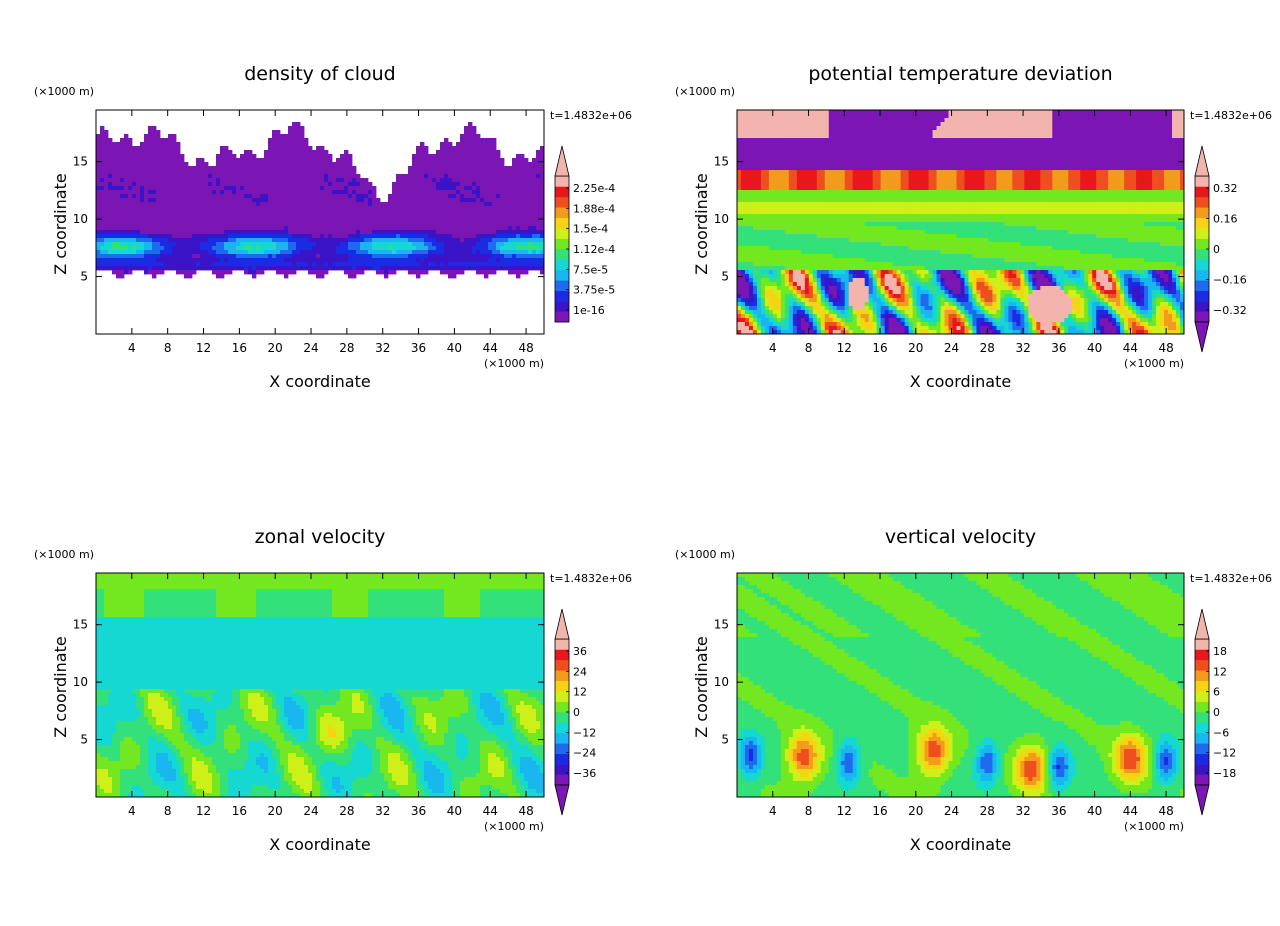 Image resolution: width=1280 pixels, height=926 pixels. I want to click on x-tick-label: 28, so click(346, 348).